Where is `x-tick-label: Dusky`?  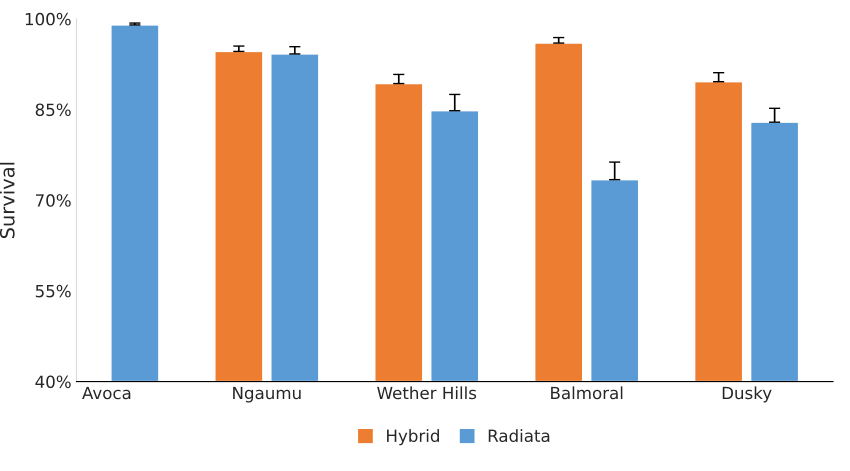
x-tick-label: Dusky is located at coordinates (747, 394).